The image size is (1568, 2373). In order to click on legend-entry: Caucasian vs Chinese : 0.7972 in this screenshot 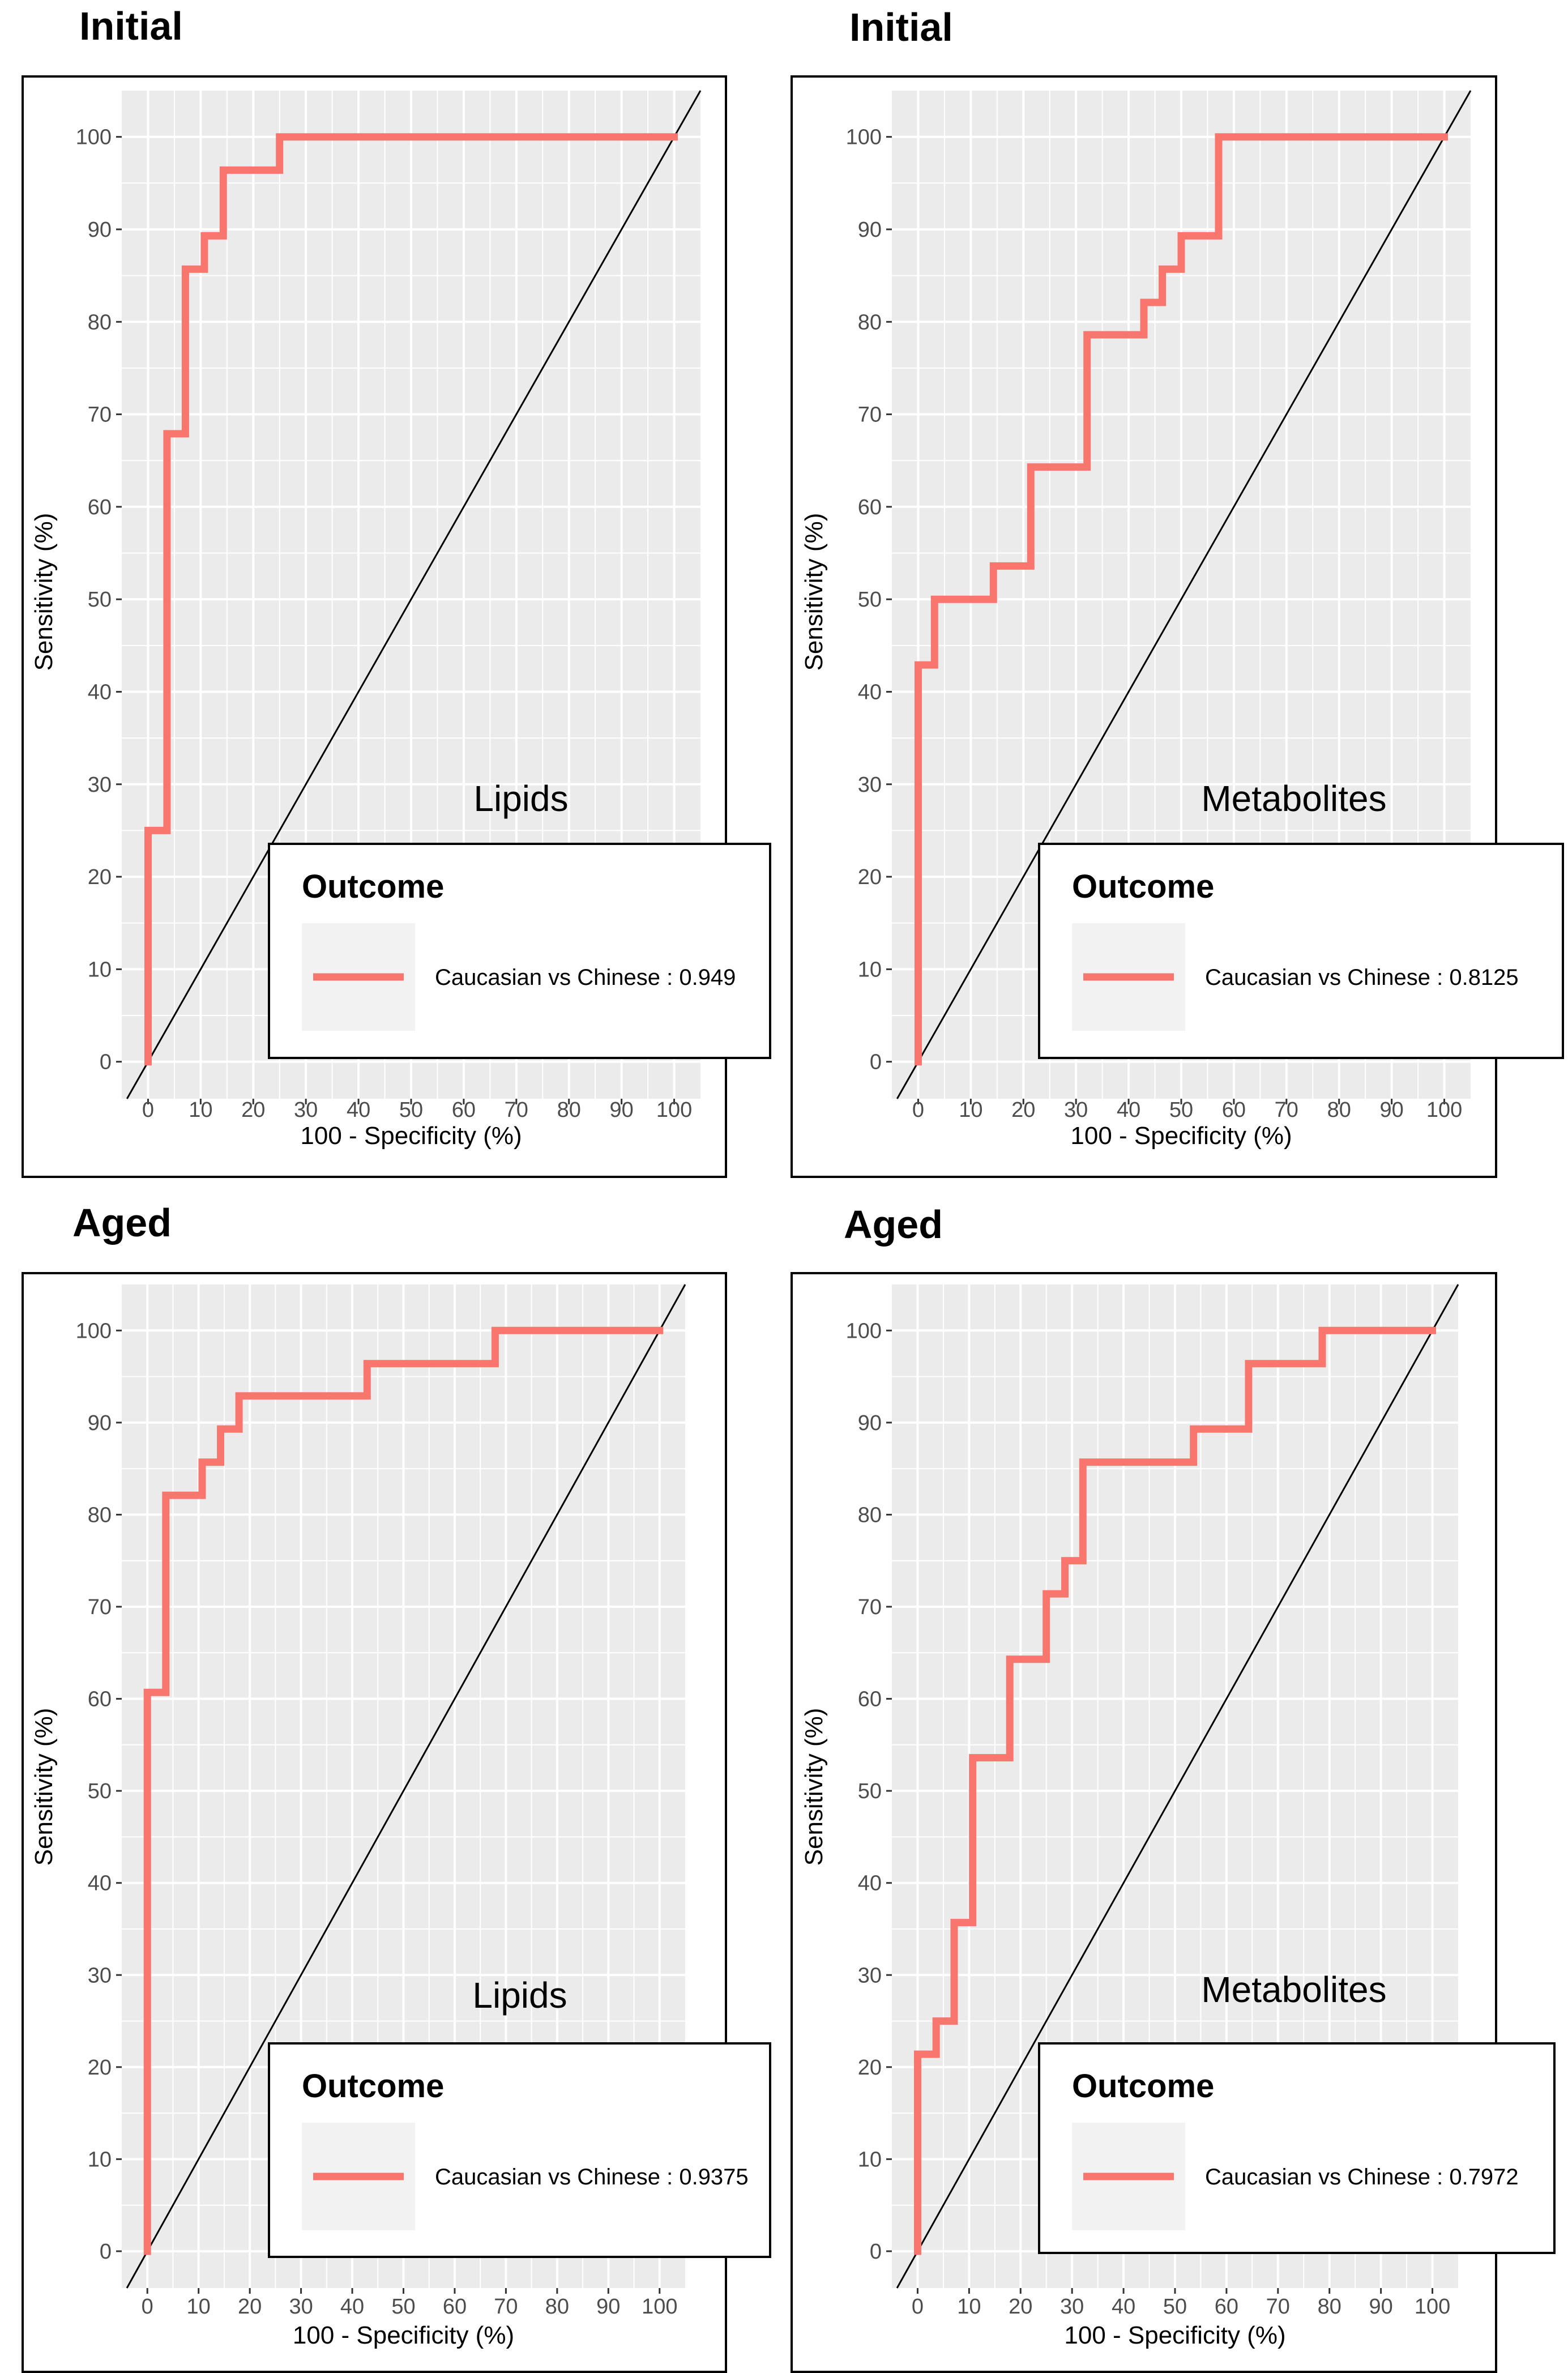, I will do `click(1362, 2177)`.